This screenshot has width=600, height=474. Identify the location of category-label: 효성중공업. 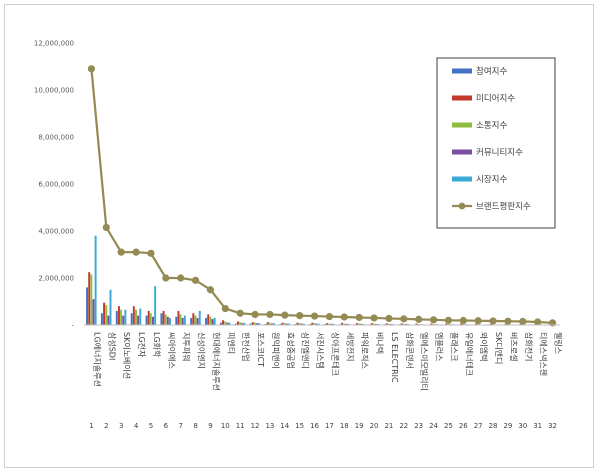
(290, 350).